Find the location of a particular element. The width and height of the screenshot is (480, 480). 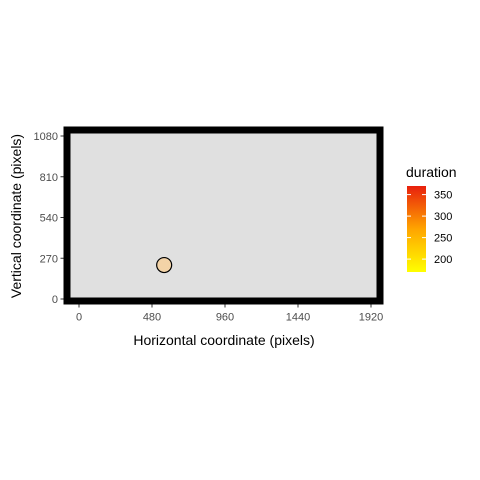

x-tick-label: 1440 is located at coordinates (298, 318).